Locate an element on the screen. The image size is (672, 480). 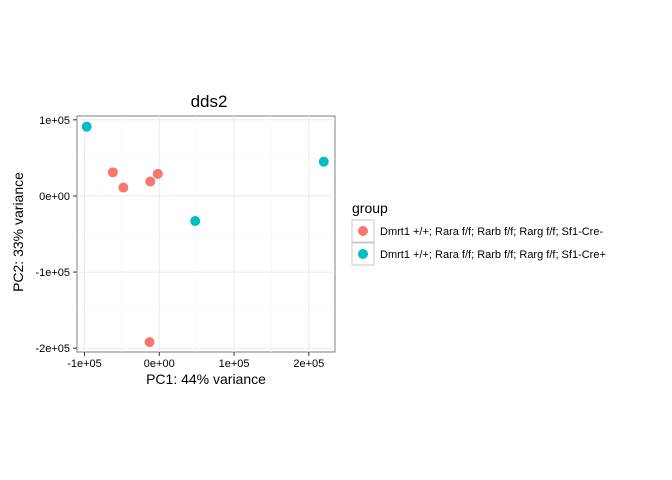
x-tick-label: 2e+05 is located at coordinates (308, 364).